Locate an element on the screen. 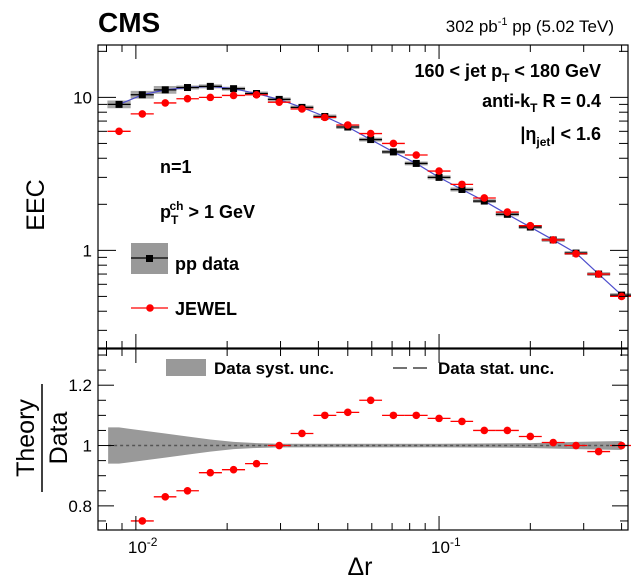  y-tick-label-top: 10 is located at coordinates (82, 97).